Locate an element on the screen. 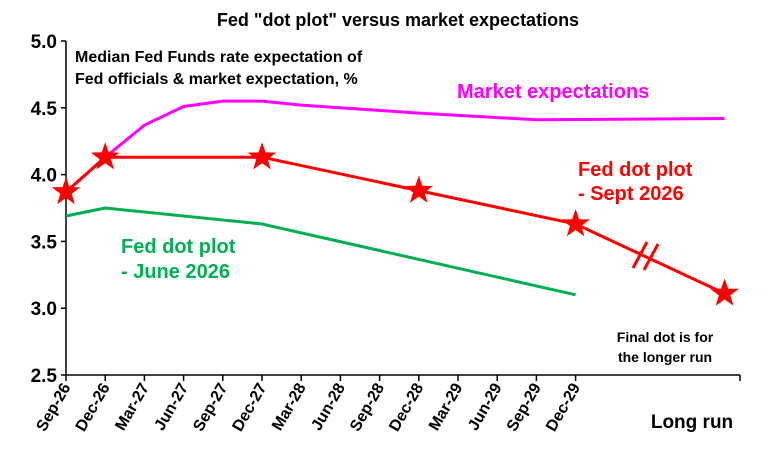 This screenshot has height=468, width=775. x-tick-label: Jun-28 is located at coordinates (328, 406).